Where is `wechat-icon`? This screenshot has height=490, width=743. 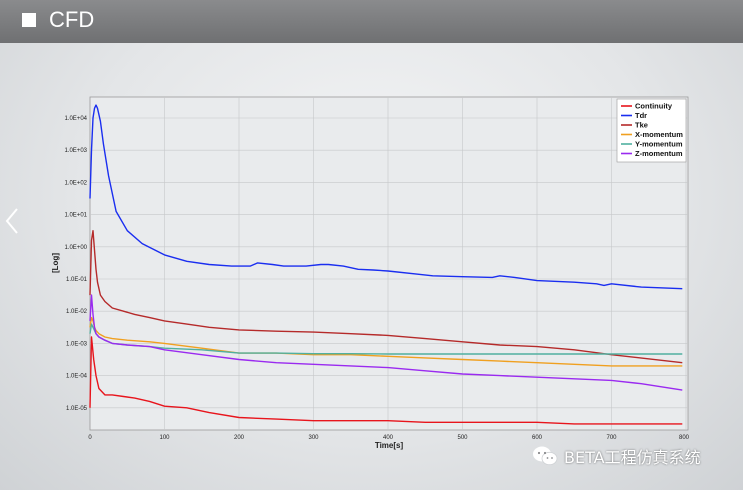 wechat-icon is located at coordinates (545, 456).